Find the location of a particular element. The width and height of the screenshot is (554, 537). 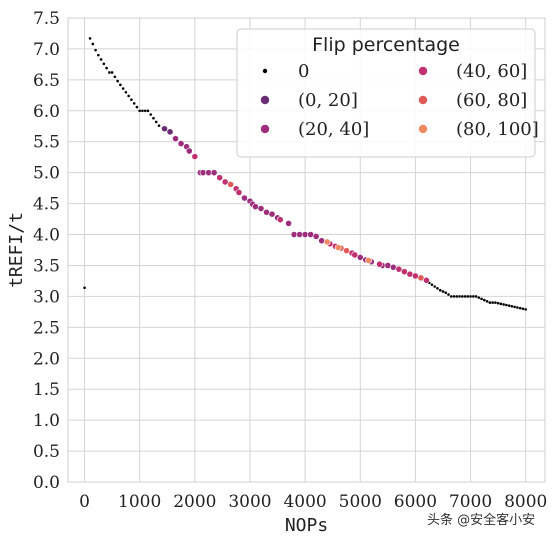

y-tick-label: 2.5 is located at coordinates (46, 328).